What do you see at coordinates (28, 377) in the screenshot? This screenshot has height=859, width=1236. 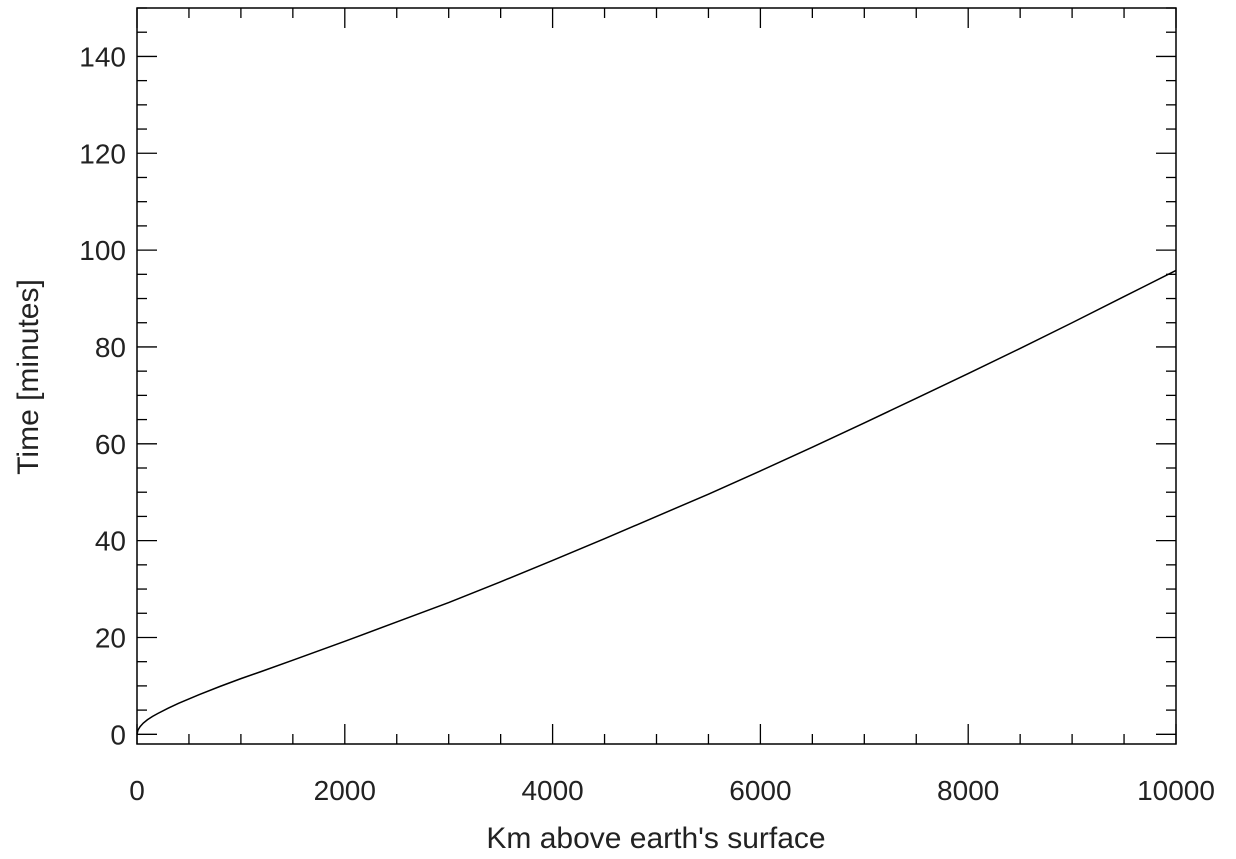 I see `y-axis-title: Time [minutes]` at bounding box center [28, 377].